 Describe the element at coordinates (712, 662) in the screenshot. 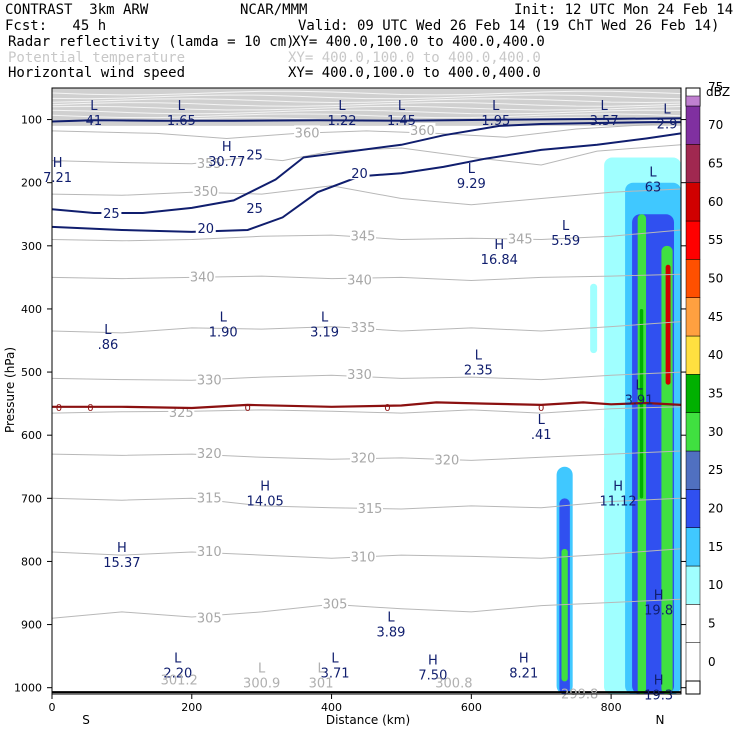

I see `colorbar-label: 0` at that location.